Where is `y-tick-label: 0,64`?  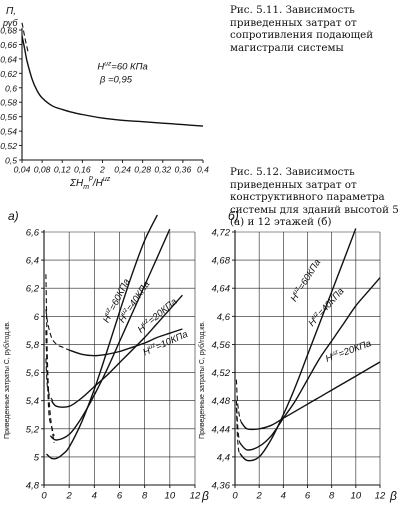
y-tick-label: 0,64 is located at coordinates (8, 59).